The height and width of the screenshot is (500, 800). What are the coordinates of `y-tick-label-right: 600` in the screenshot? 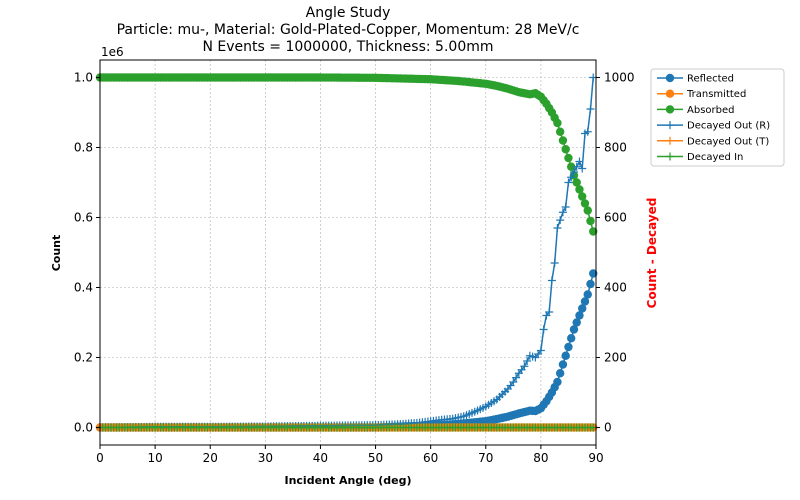 It's located at (615, 218).